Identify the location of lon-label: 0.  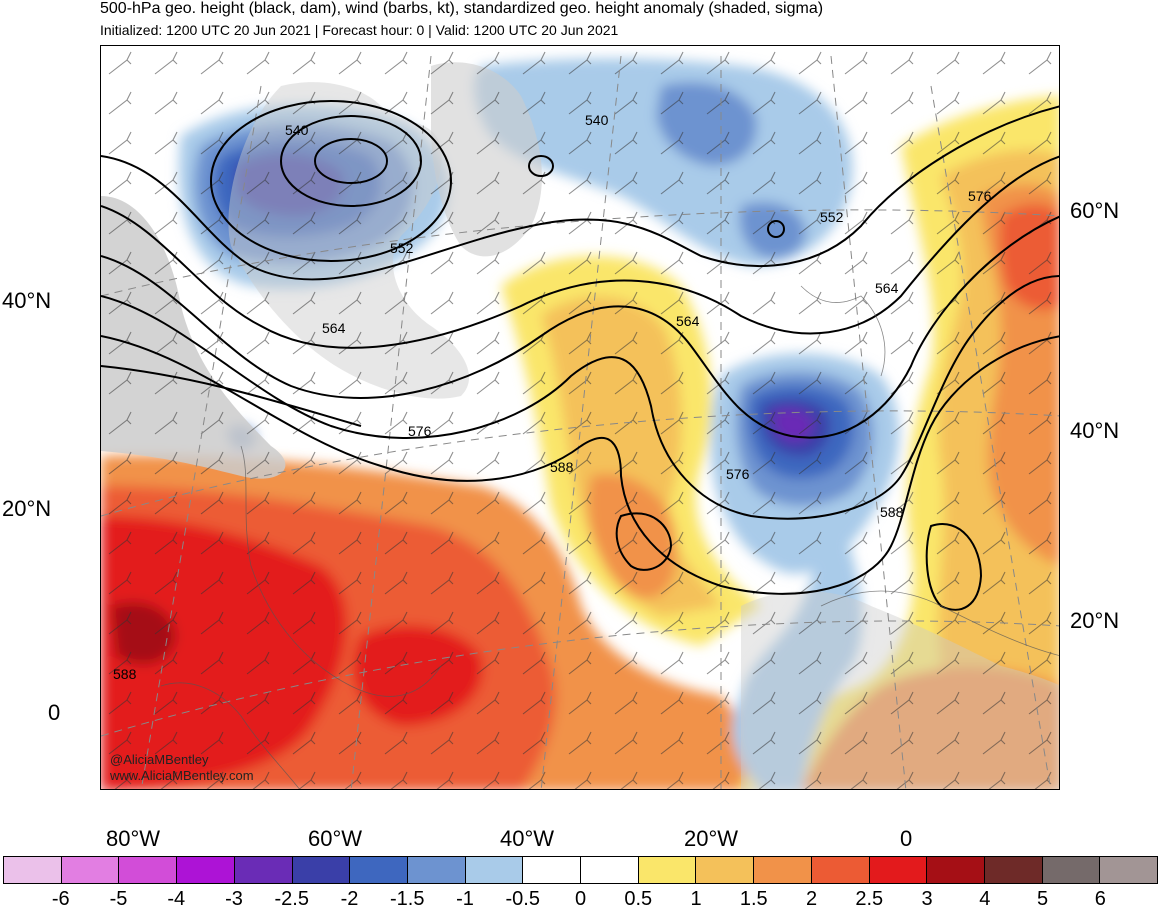
(906, 838).